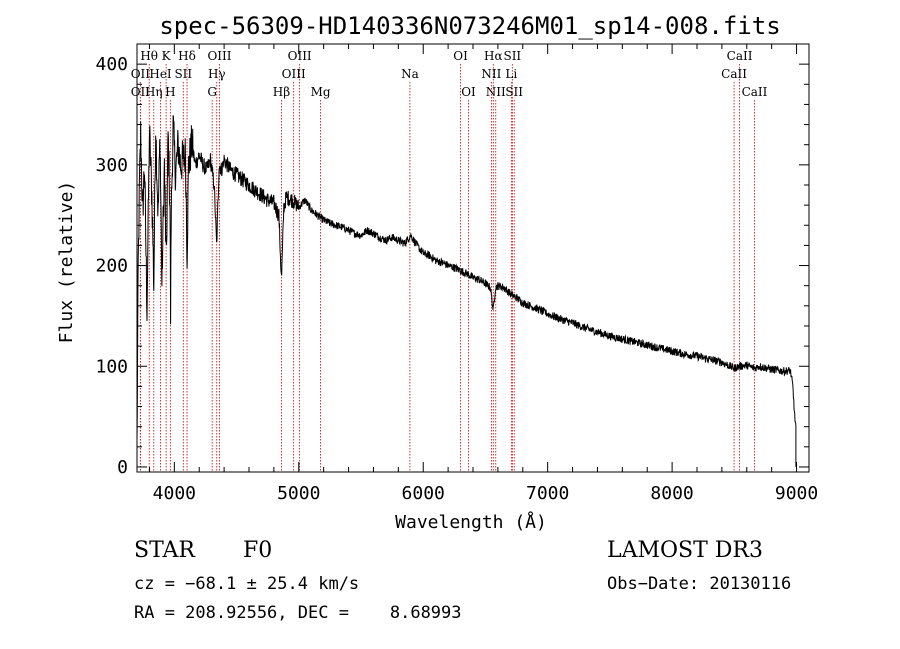 The height and width of the screenshot is (649, 900). Describe the element at coordinates (671, 493) in the screenshot. I see `x-tick-label: 8000` at that location.